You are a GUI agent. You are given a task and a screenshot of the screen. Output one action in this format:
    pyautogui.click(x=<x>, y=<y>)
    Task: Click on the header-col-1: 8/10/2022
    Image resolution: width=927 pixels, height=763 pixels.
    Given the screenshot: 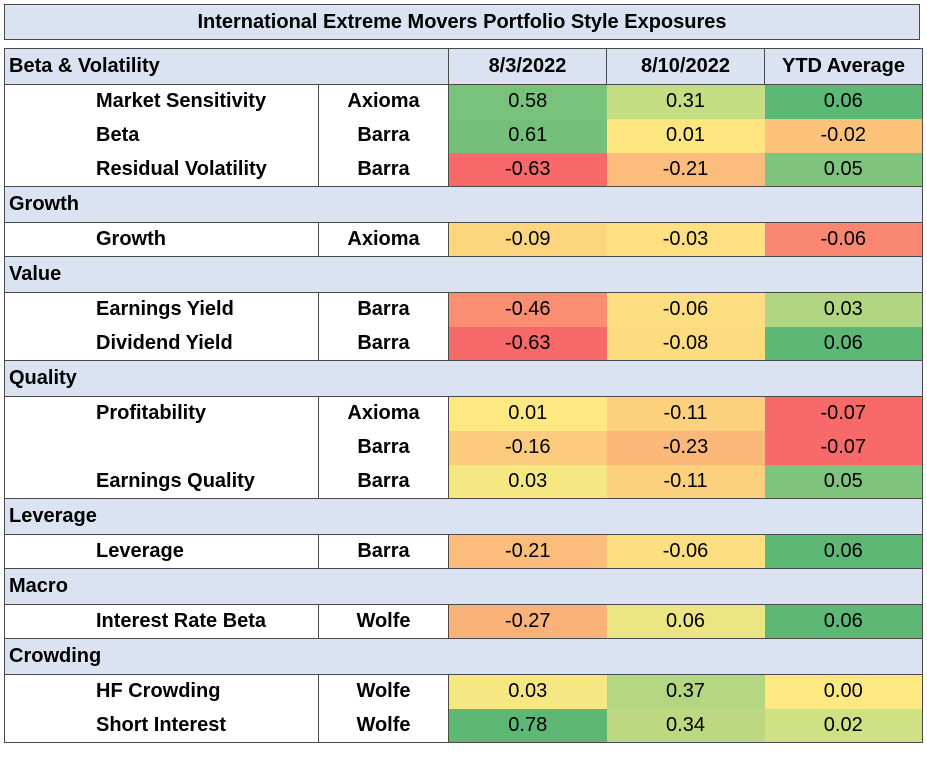 What is the action you would take?
    pyautogui.click(x=685, y=66)
    